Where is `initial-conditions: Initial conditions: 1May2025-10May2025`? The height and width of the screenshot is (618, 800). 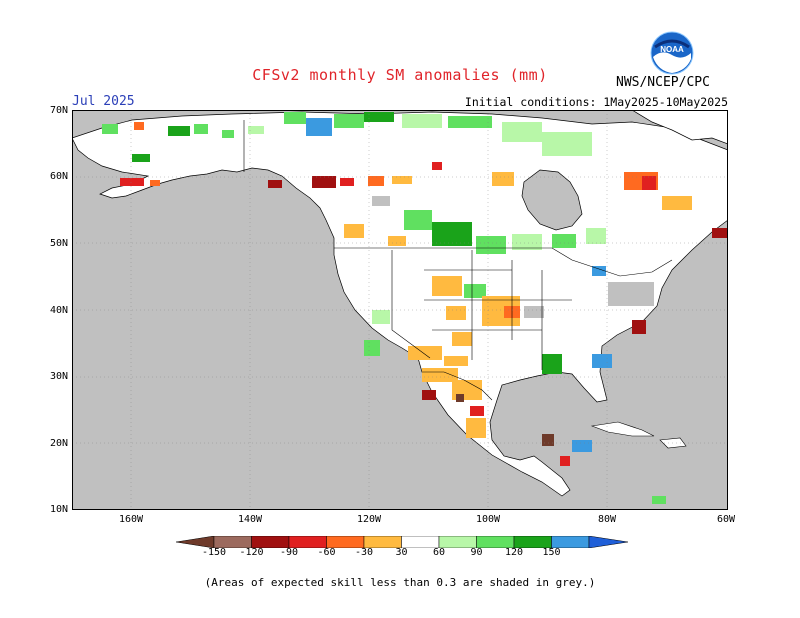
initial-conditions: Initial conditions: 1May2025-10May2025 is located at coordinates (596, 102).